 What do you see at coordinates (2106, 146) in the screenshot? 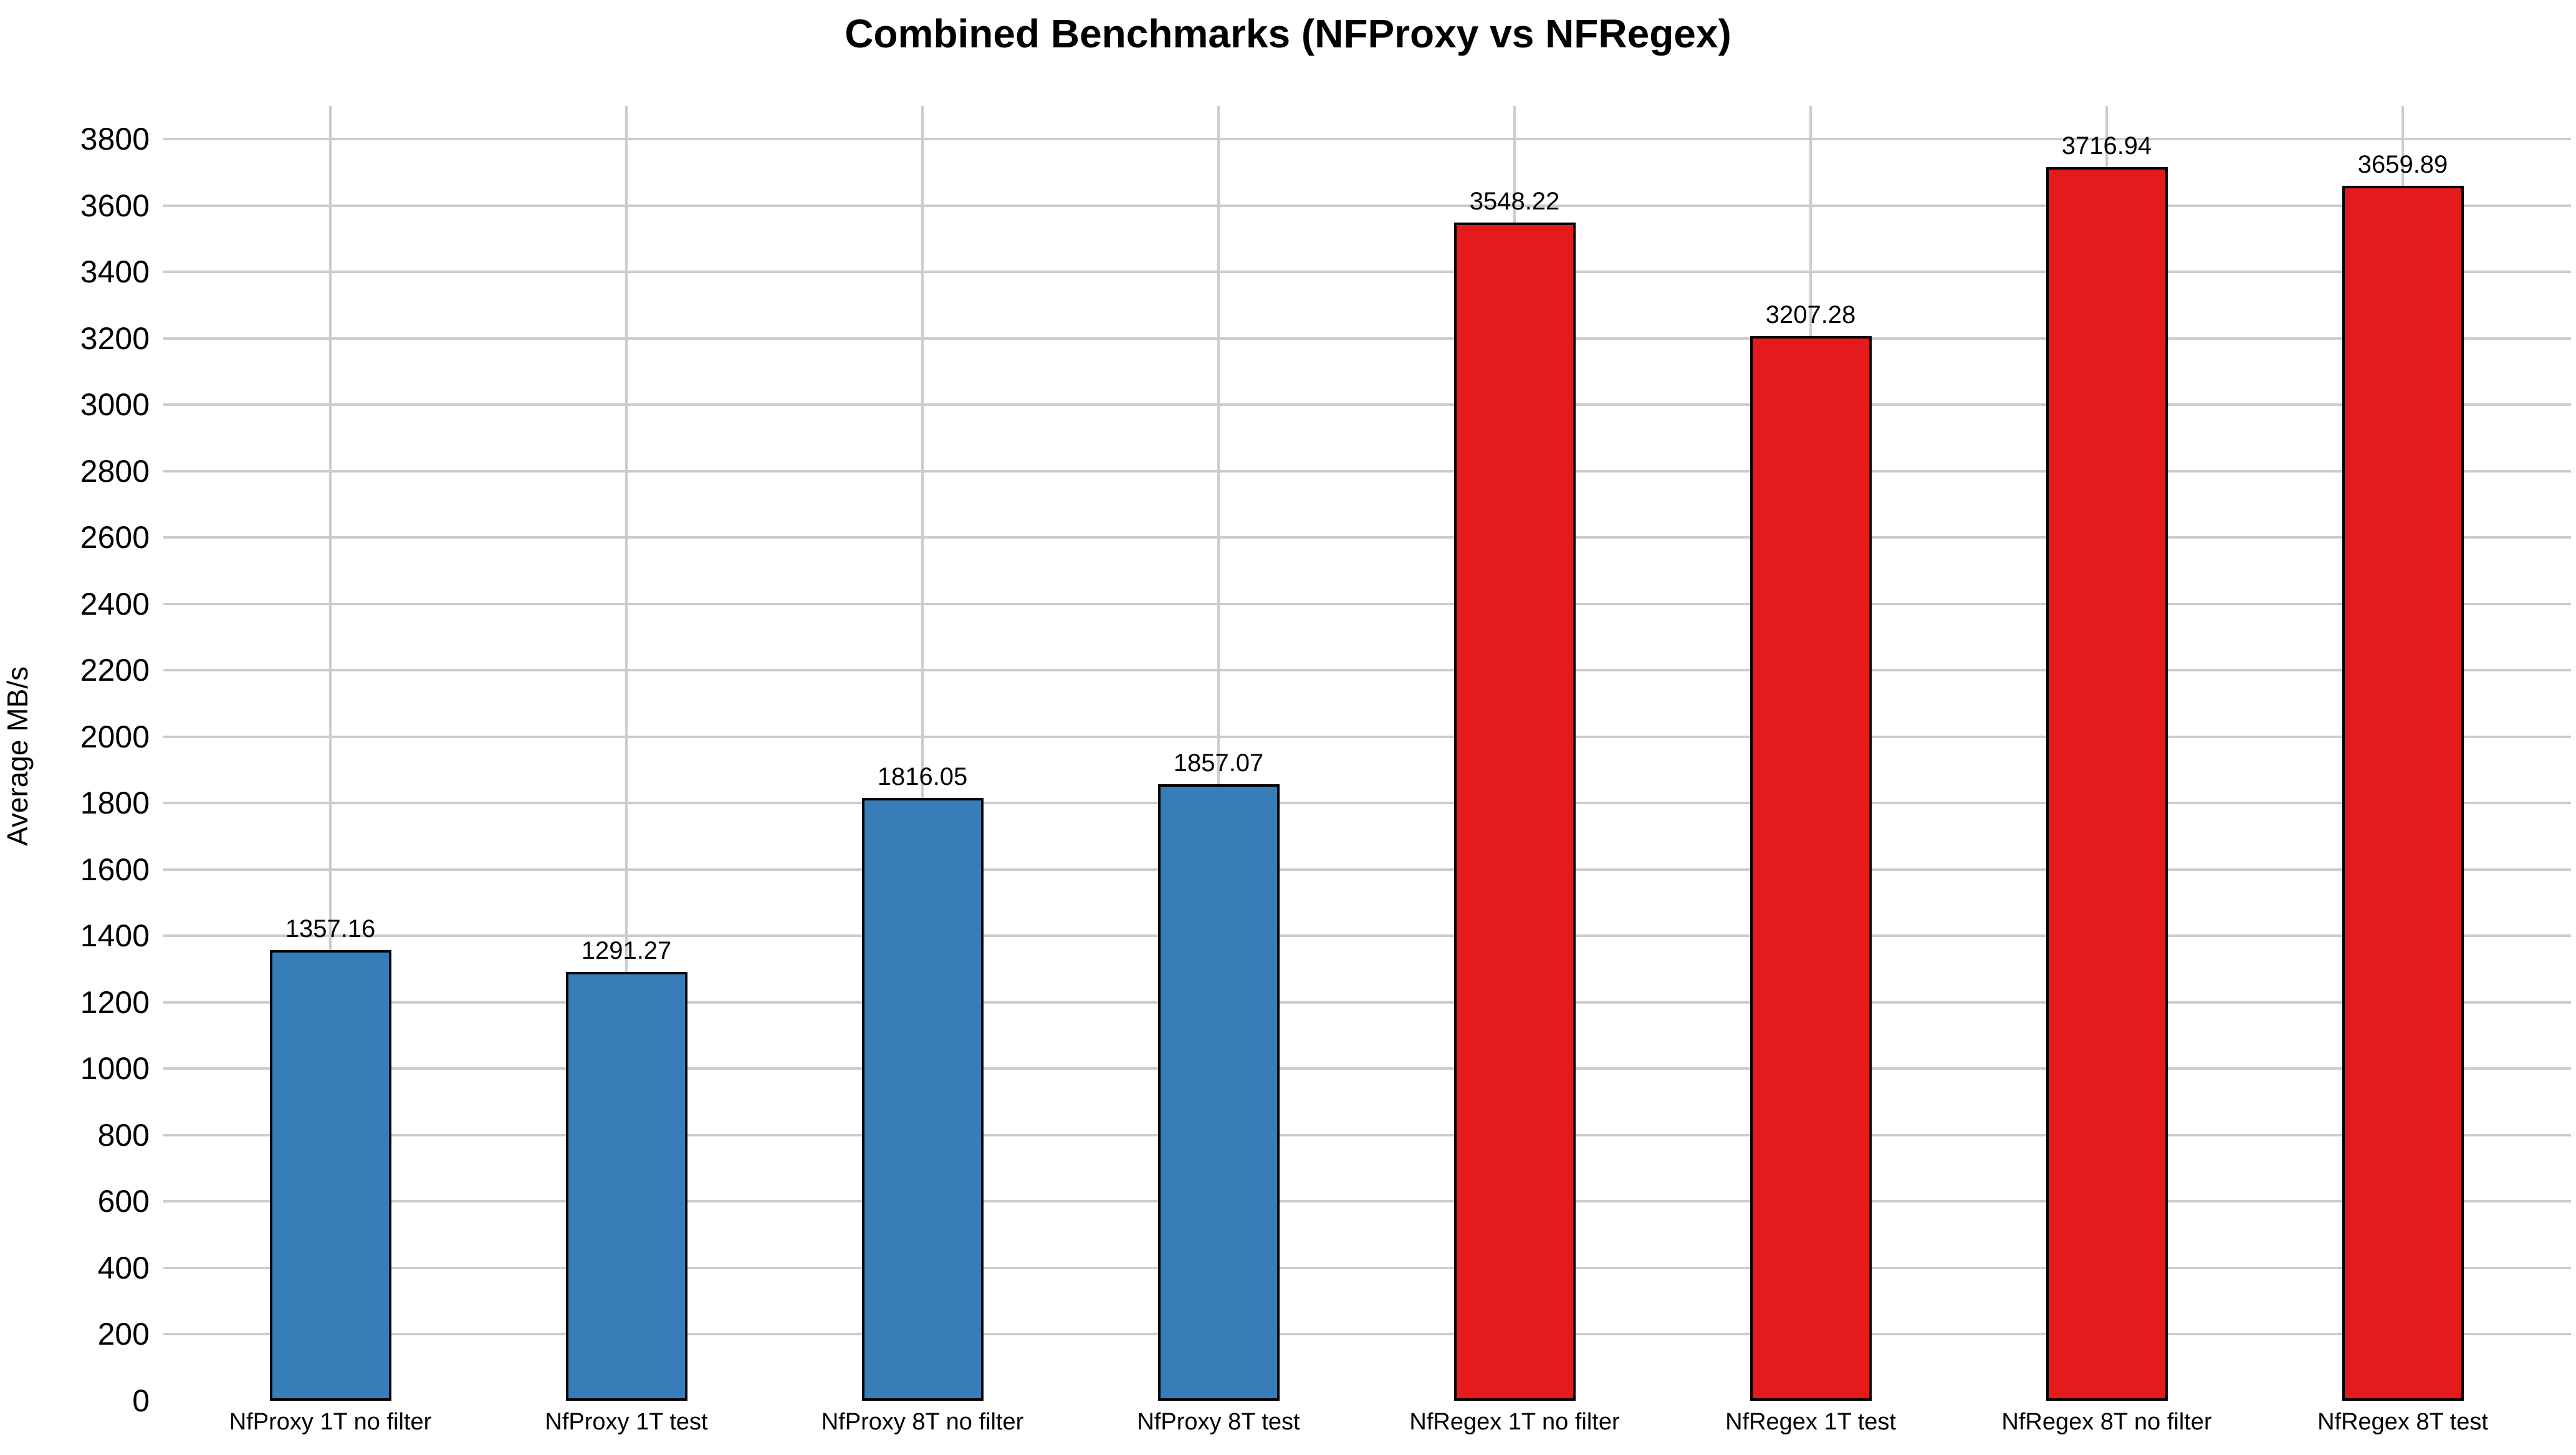
I see `bar-value-label: 3716.94` at bounding box center [2106, 146].